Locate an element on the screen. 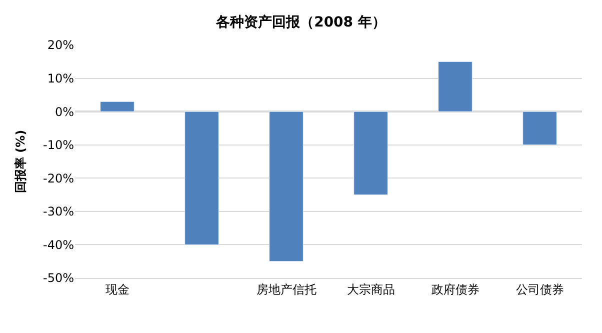 This screenshot has width=602, height=333. x-tick-label: 房地产信托 is located at coordinates (286, 289).